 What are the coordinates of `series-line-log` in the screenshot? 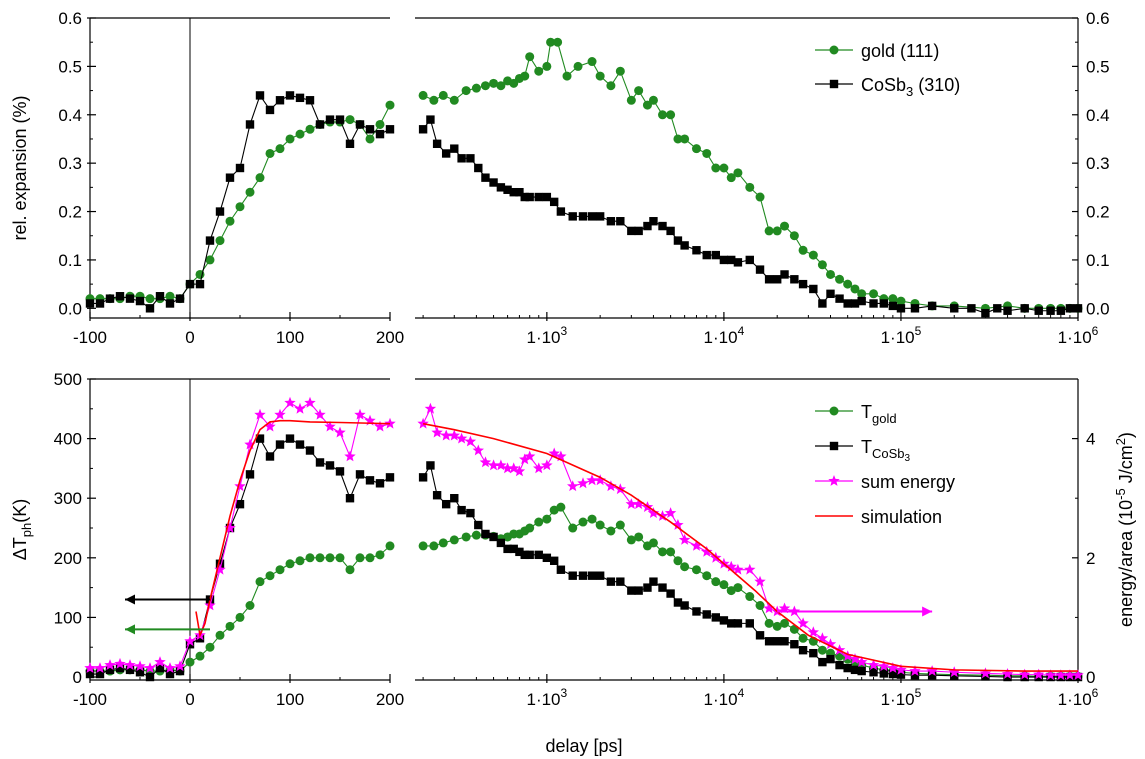 It's located at (750, 216).